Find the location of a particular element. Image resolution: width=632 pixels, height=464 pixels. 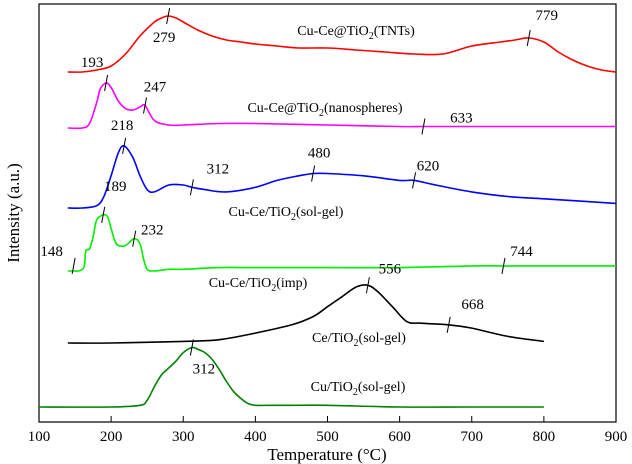

x-tick-label: 200 is located at coordinates (111, 437).